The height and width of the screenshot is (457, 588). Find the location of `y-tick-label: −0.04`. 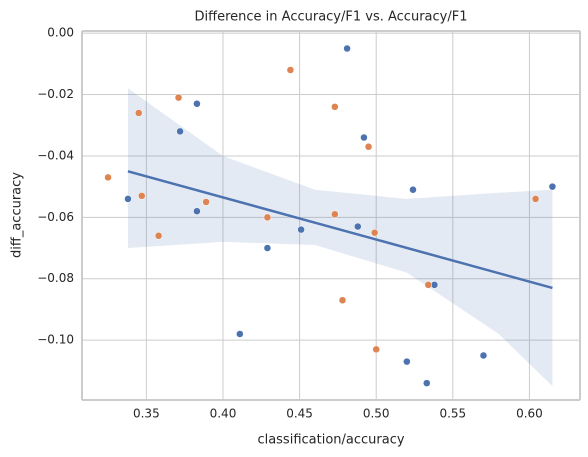

y-tick-label: −0.04 is located at coordinates (55, 155).